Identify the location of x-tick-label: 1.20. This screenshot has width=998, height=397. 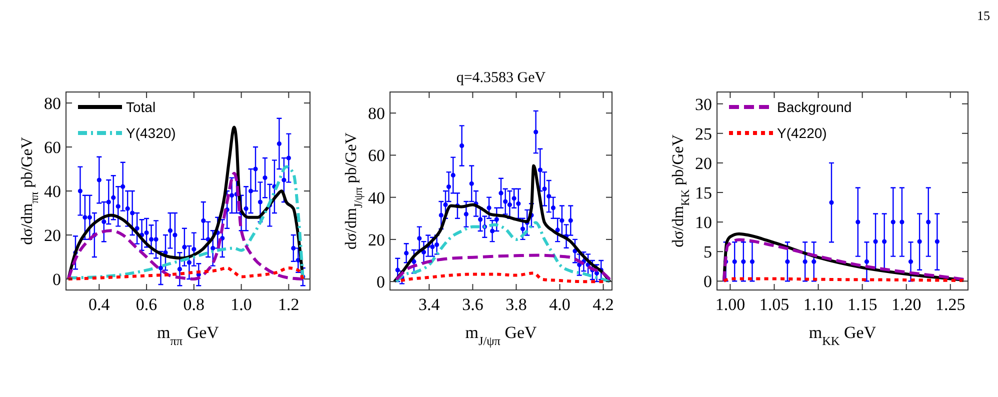
(906, 304).